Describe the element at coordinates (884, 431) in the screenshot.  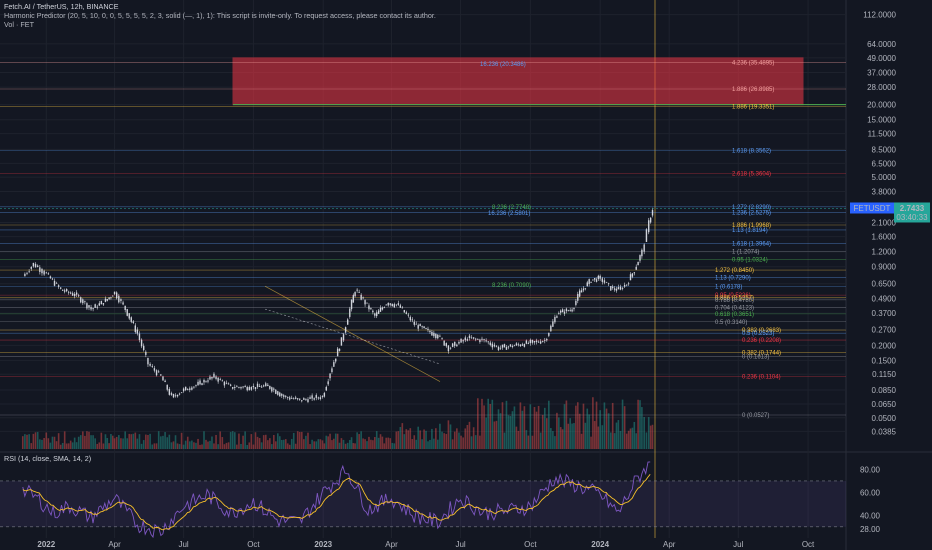
I see `price-tick-label: 0.0385` at that location.